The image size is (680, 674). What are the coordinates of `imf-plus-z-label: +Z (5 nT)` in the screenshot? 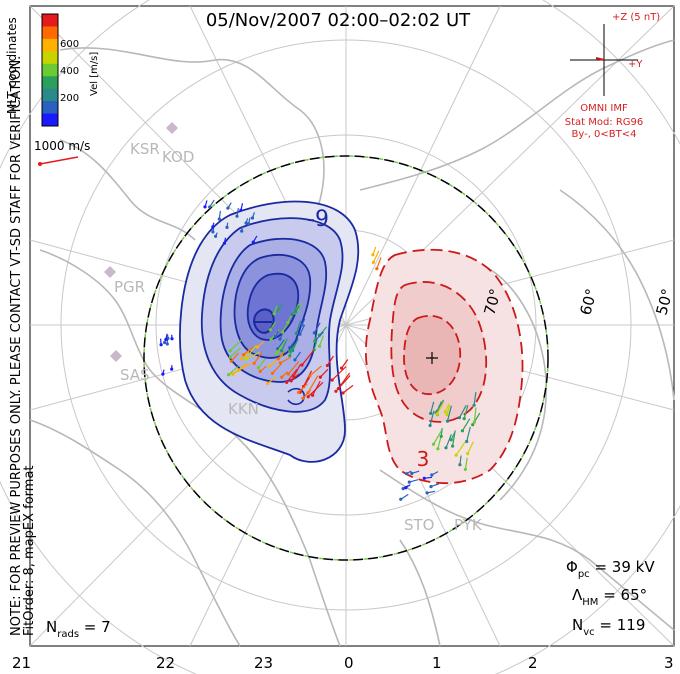 It's located at (636, 17).